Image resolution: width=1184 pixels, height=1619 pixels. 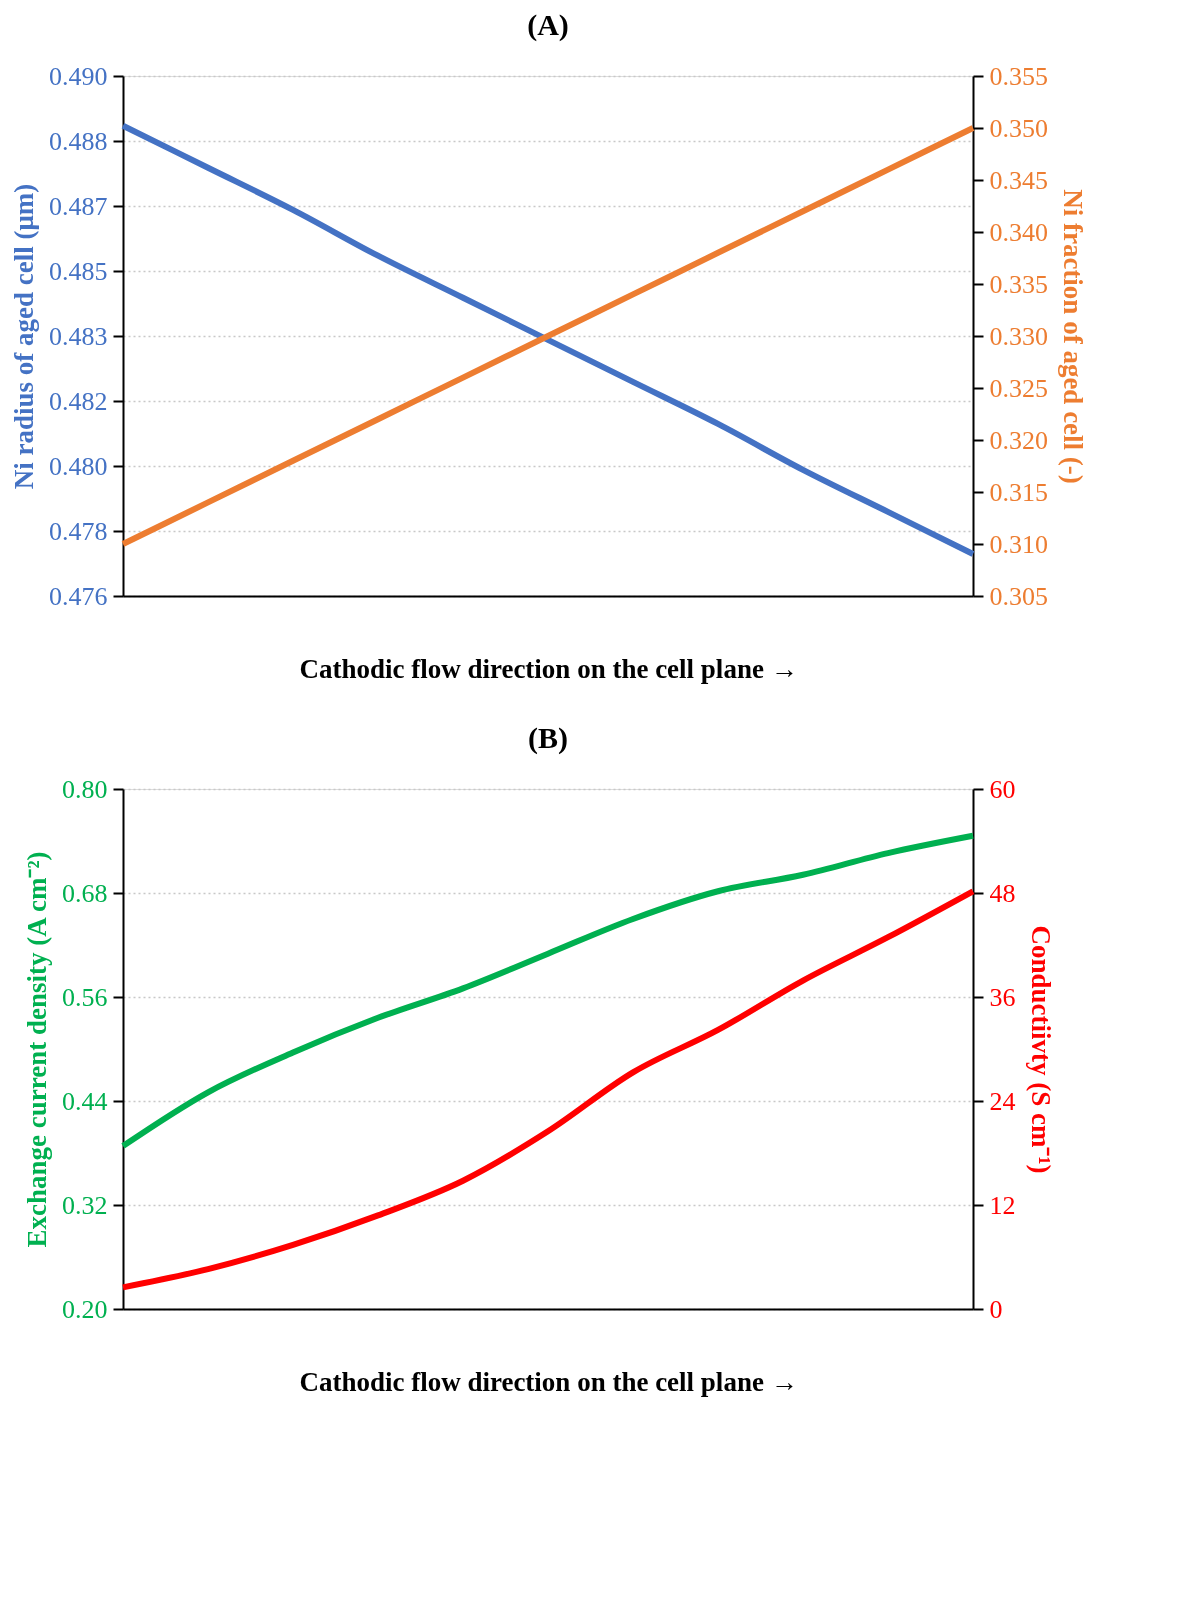 What do you see at coordinates (1002, 893) in the screenshot?
I see `y2-tick-label: 48` at bounding box center [1002, 893].